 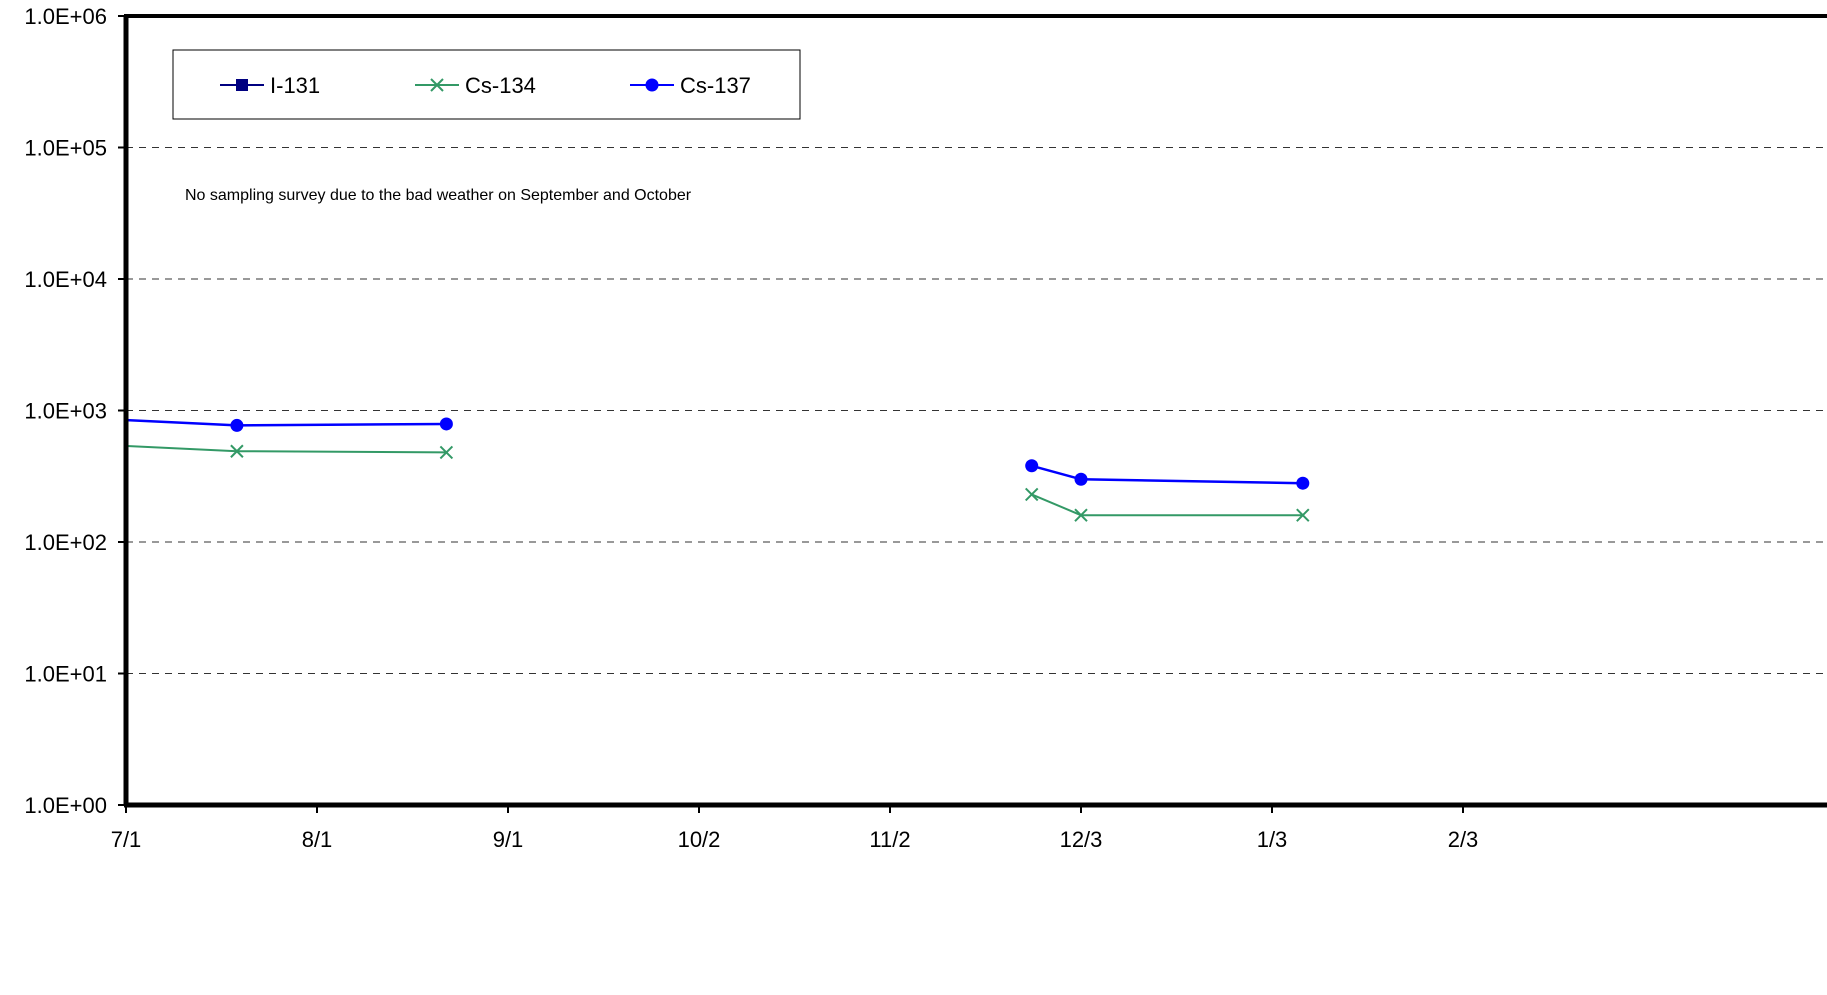 What do you see at coordinates (1463, 839) in the screenshot?
I see `x-tick-label: 2/3` at bounding box center [1463, 839].